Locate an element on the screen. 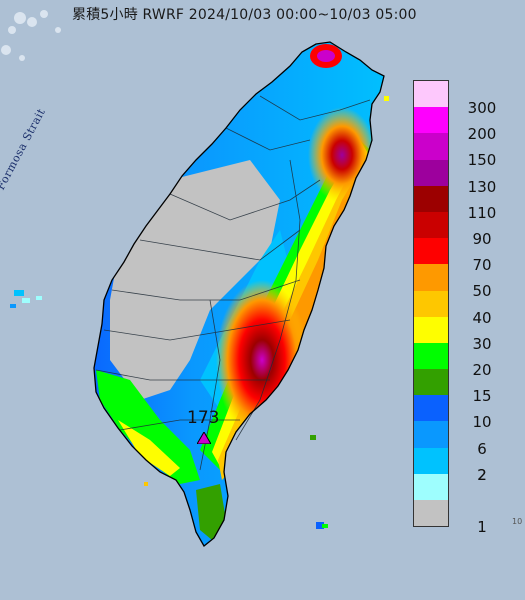 This screenshot has height=600, width=525. legend-label: 130 is located at coordinates (482, 186).